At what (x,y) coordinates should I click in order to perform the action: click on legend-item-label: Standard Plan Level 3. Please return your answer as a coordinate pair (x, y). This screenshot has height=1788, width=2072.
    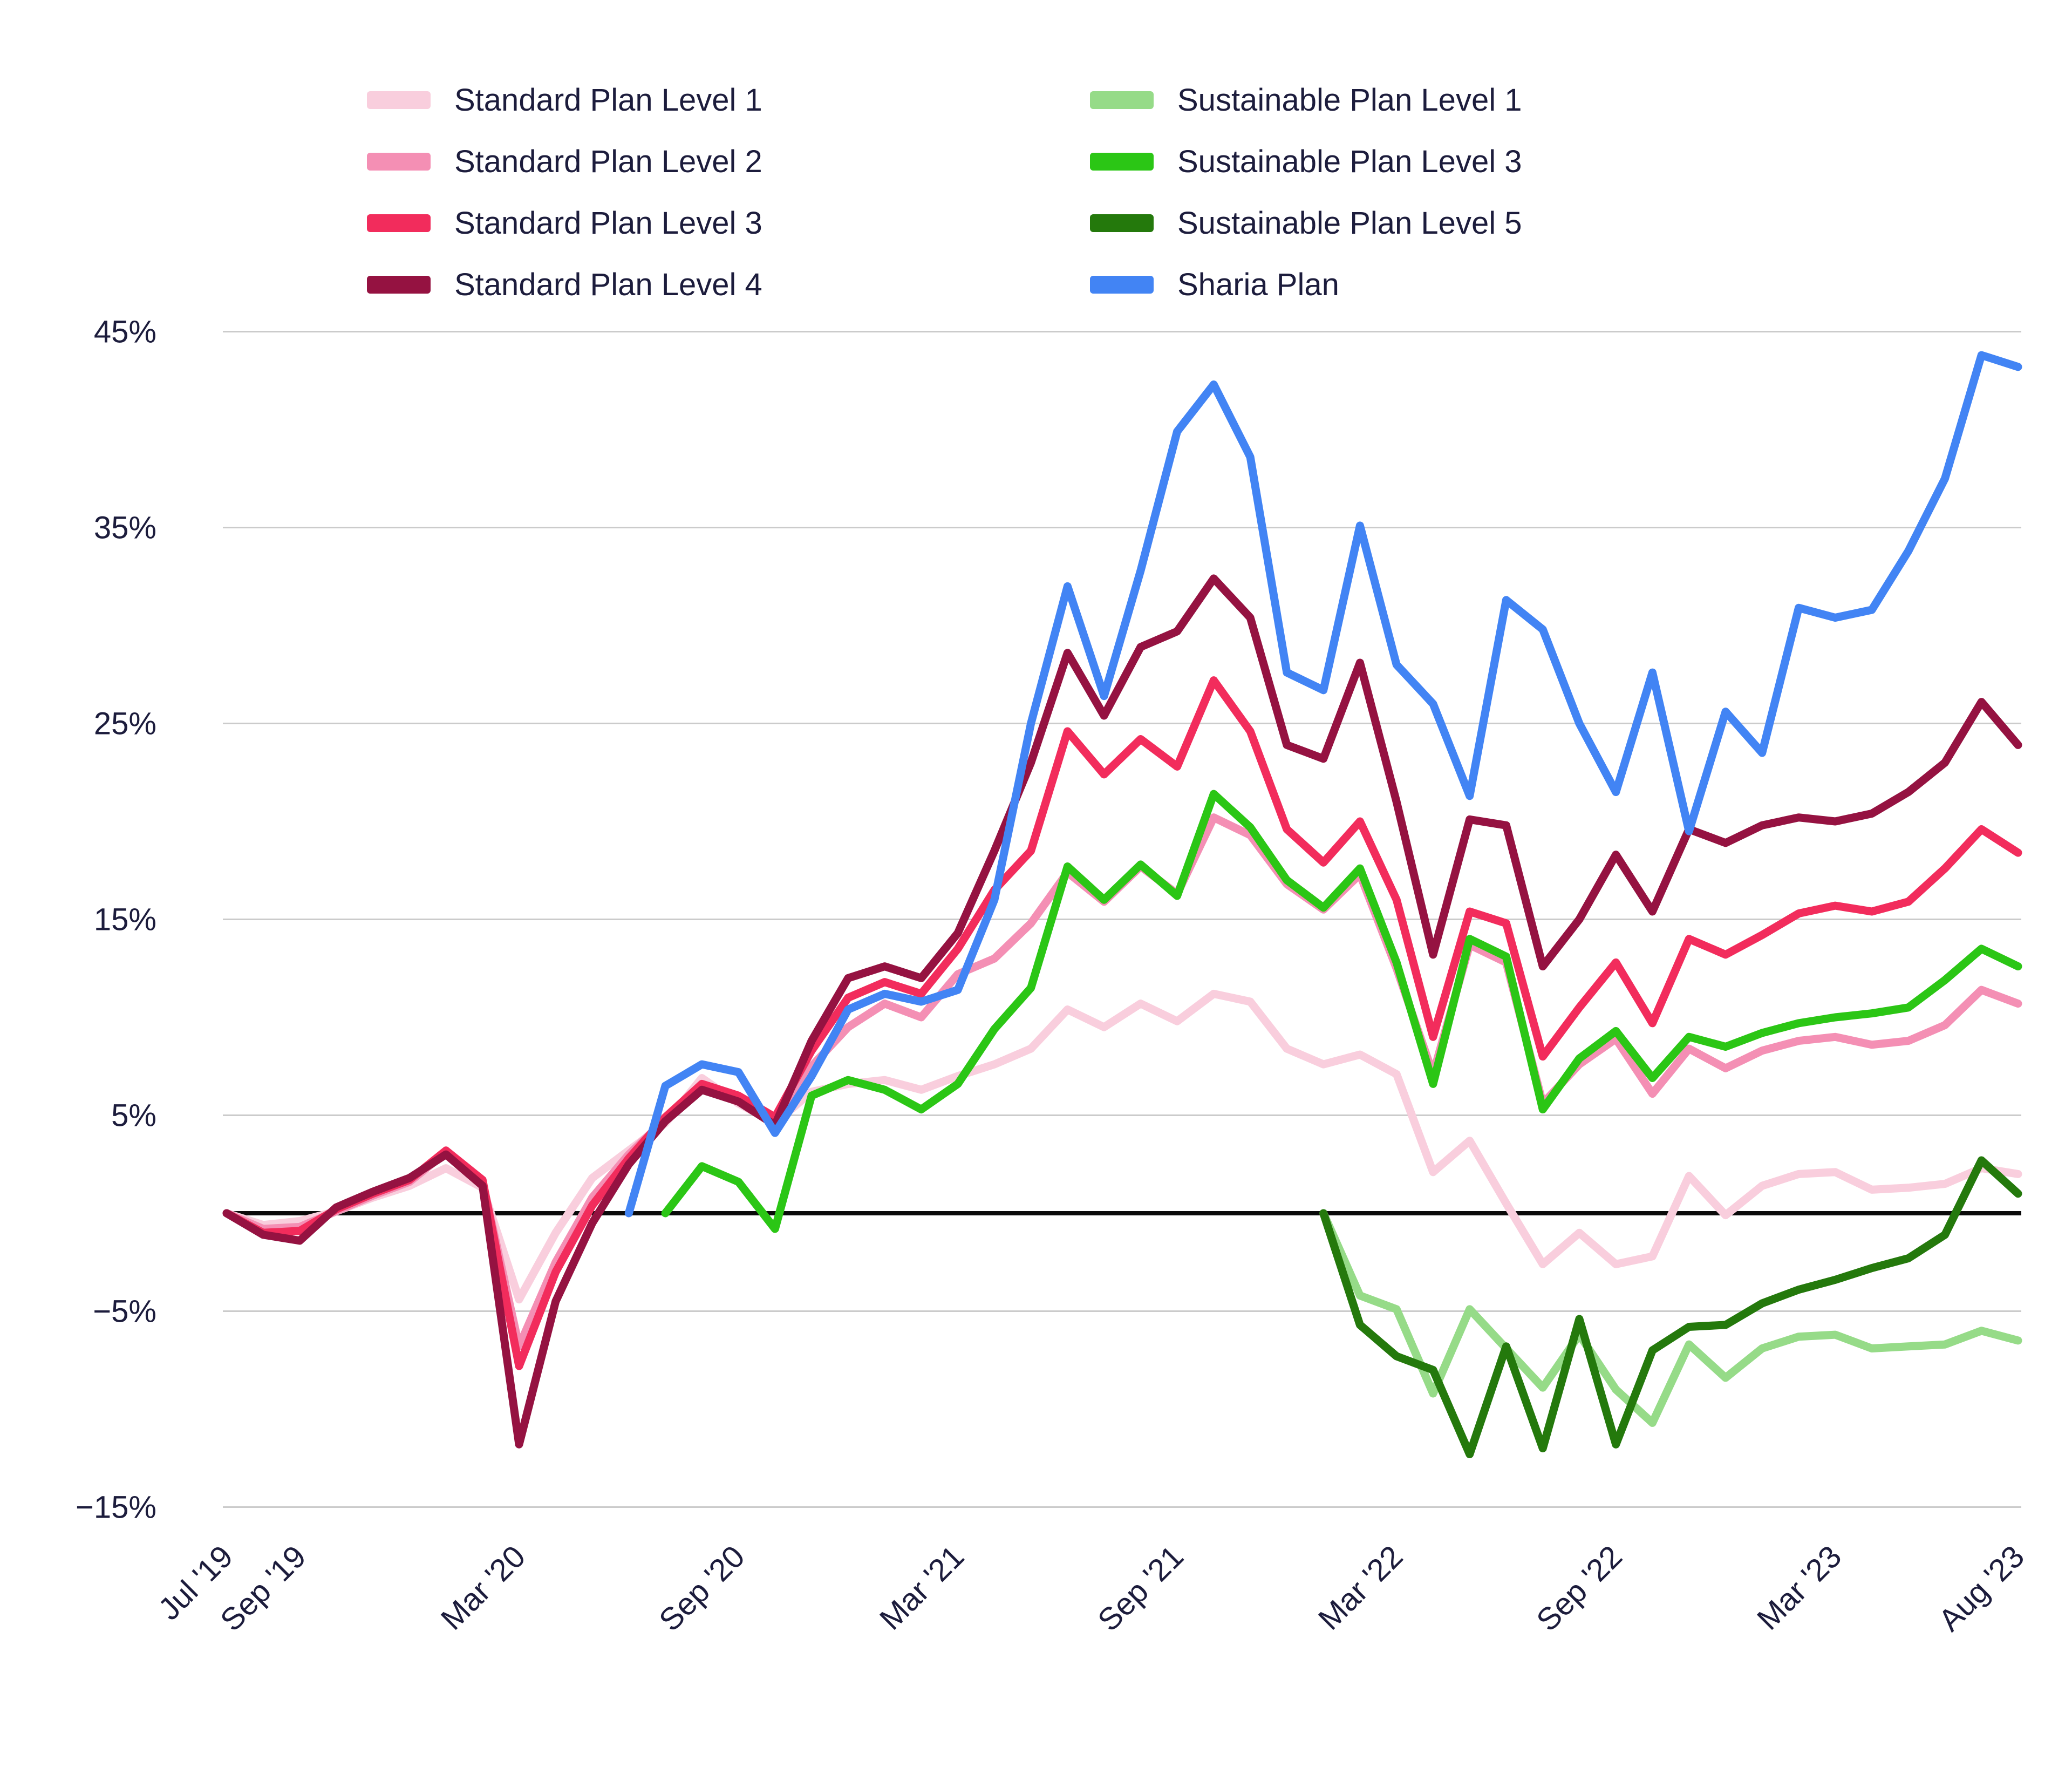
    Looking at the image, I should click on (608, 223).